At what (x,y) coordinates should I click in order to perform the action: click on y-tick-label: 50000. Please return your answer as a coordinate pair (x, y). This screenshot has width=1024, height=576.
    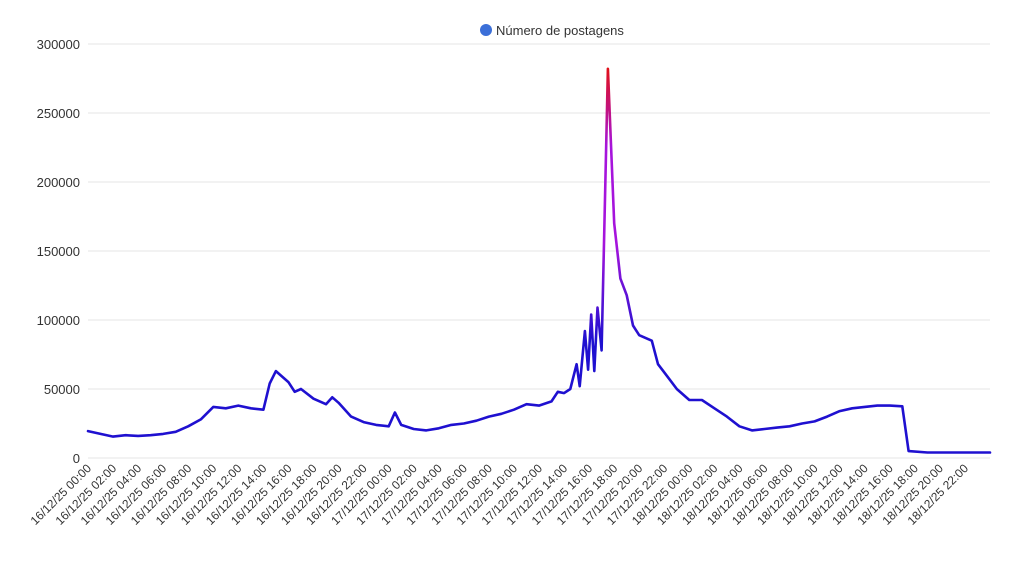
    Looking at the image, I should click on (62, 389).